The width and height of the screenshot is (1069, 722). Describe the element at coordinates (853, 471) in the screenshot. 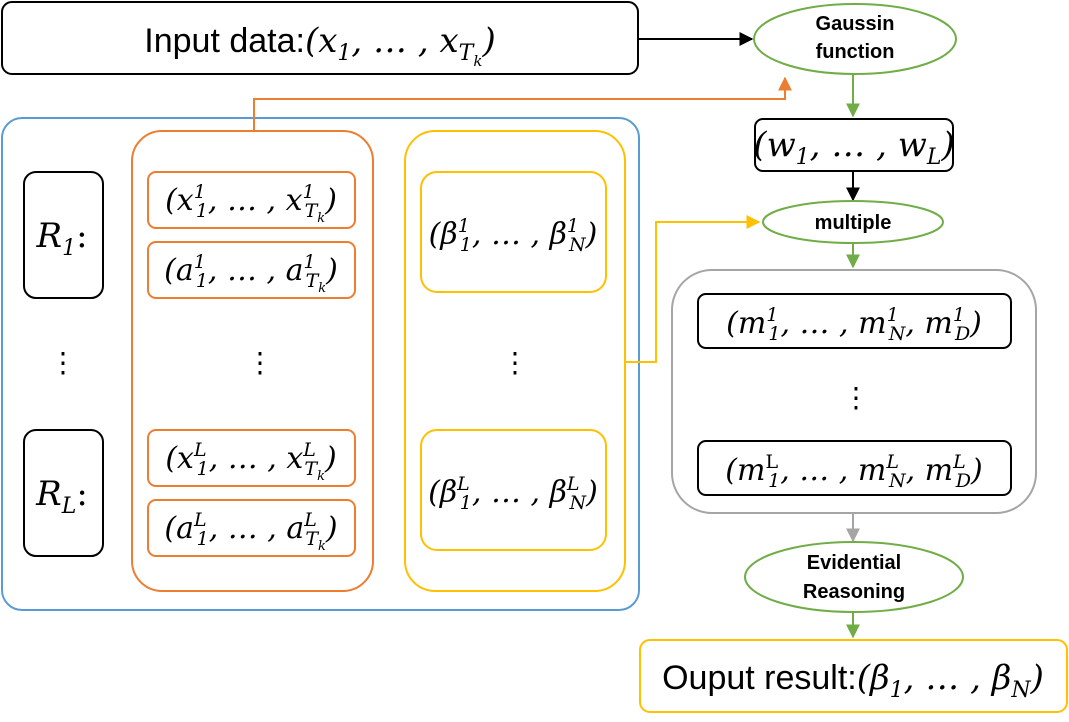

I see `mass-label-last: (mL 1, … , mL N, mL D)` at that location.